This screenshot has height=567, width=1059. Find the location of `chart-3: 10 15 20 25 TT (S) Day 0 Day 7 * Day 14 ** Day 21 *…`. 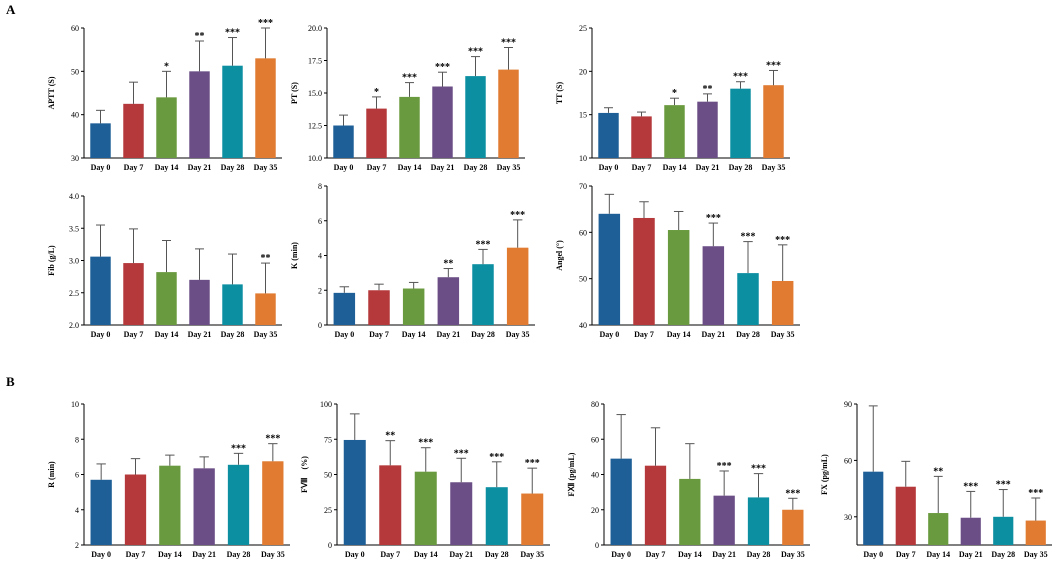

chart-3: 10 15 20 25 TT (S) Day 0 Day 7 * Day 14 ** Day 21 *… is located at coordinates (672, 98).